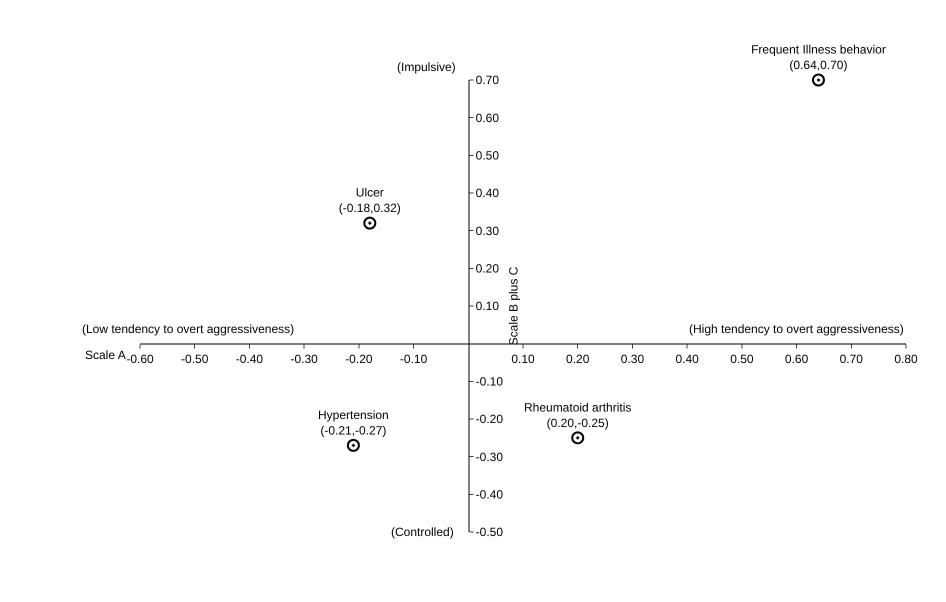 The image size is (946, 602). I want to click on annotation: (High tendency to overt aggressiveness), so click(796, 329).